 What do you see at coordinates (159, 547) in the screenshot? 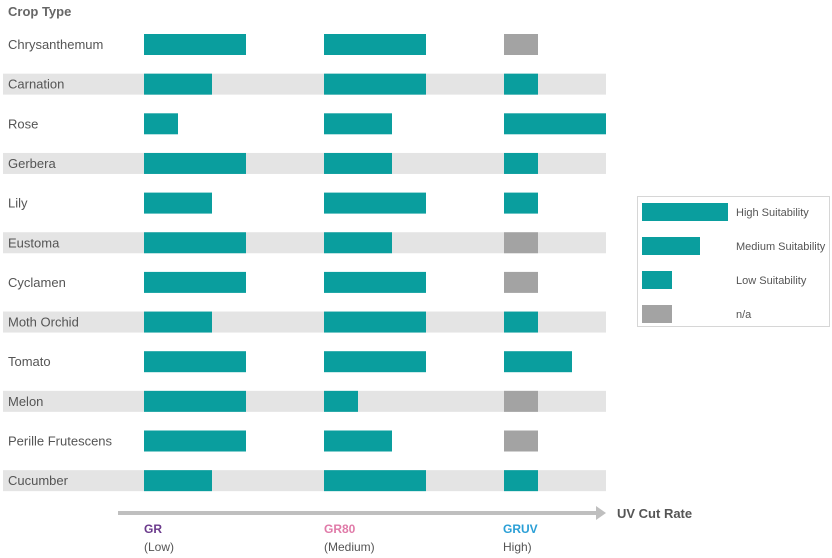
I see `group-sub-gr: (Low)` at bounding box center [159, 547].